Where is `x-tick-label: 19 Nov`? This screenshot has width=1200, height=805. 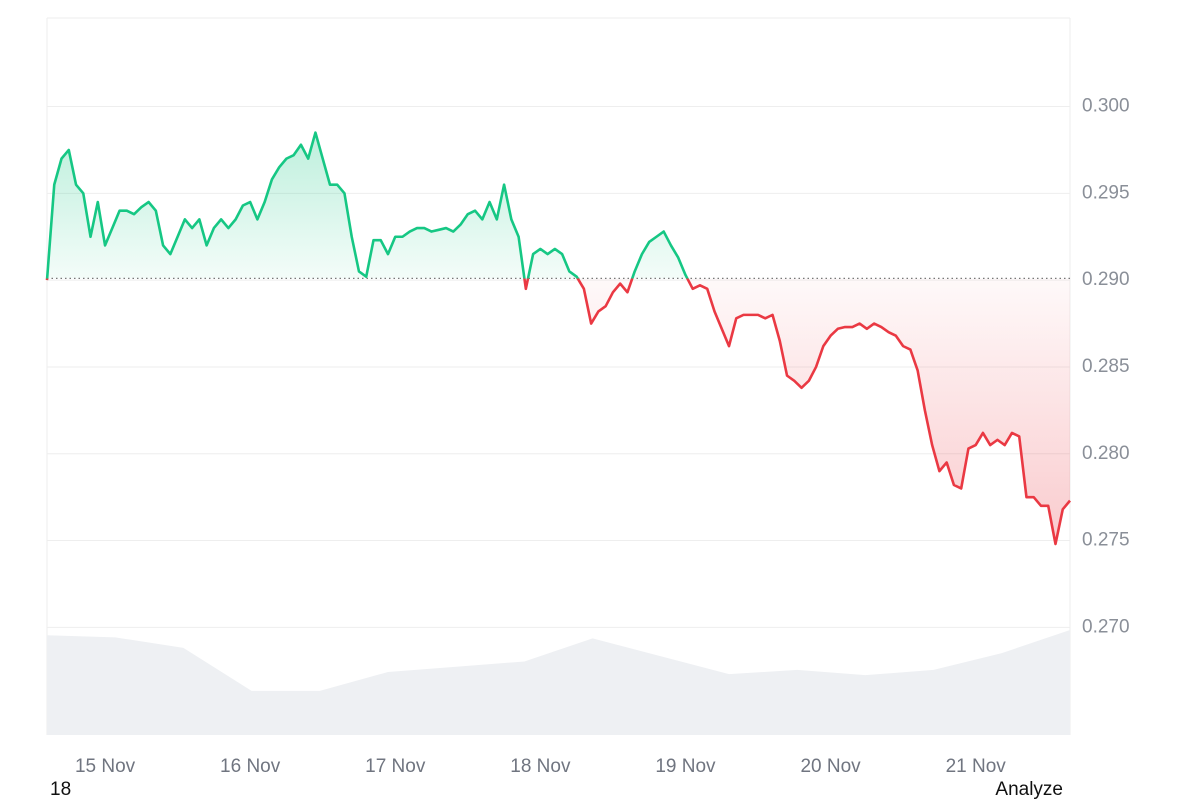
x-tick-label: 19 Nov is located at coordinates (685, 766).